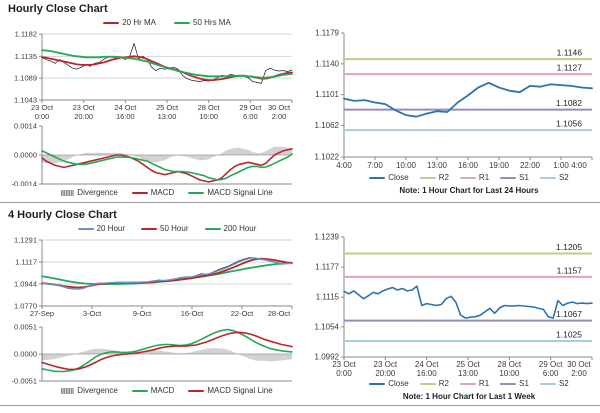 This screenshot has height=413, width=600. I want to click on svg-text: 22:00, so click(530, 165).